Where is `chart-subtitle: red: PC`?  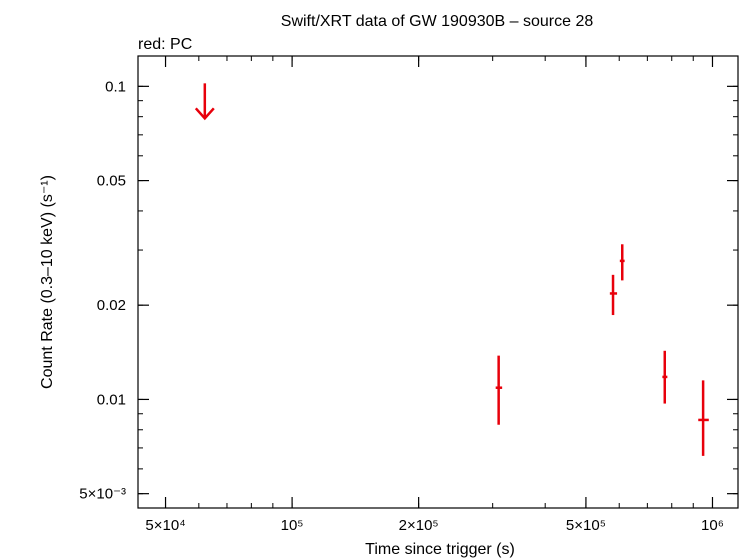 chart-subtitle: red: PC is located at coordinates (165, 44).